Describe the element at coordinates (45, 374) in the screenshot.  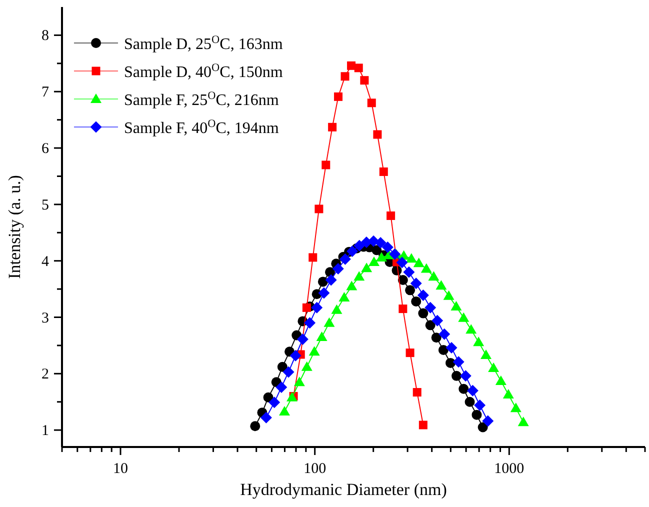
I see `y-tick-label: 2` at that location.